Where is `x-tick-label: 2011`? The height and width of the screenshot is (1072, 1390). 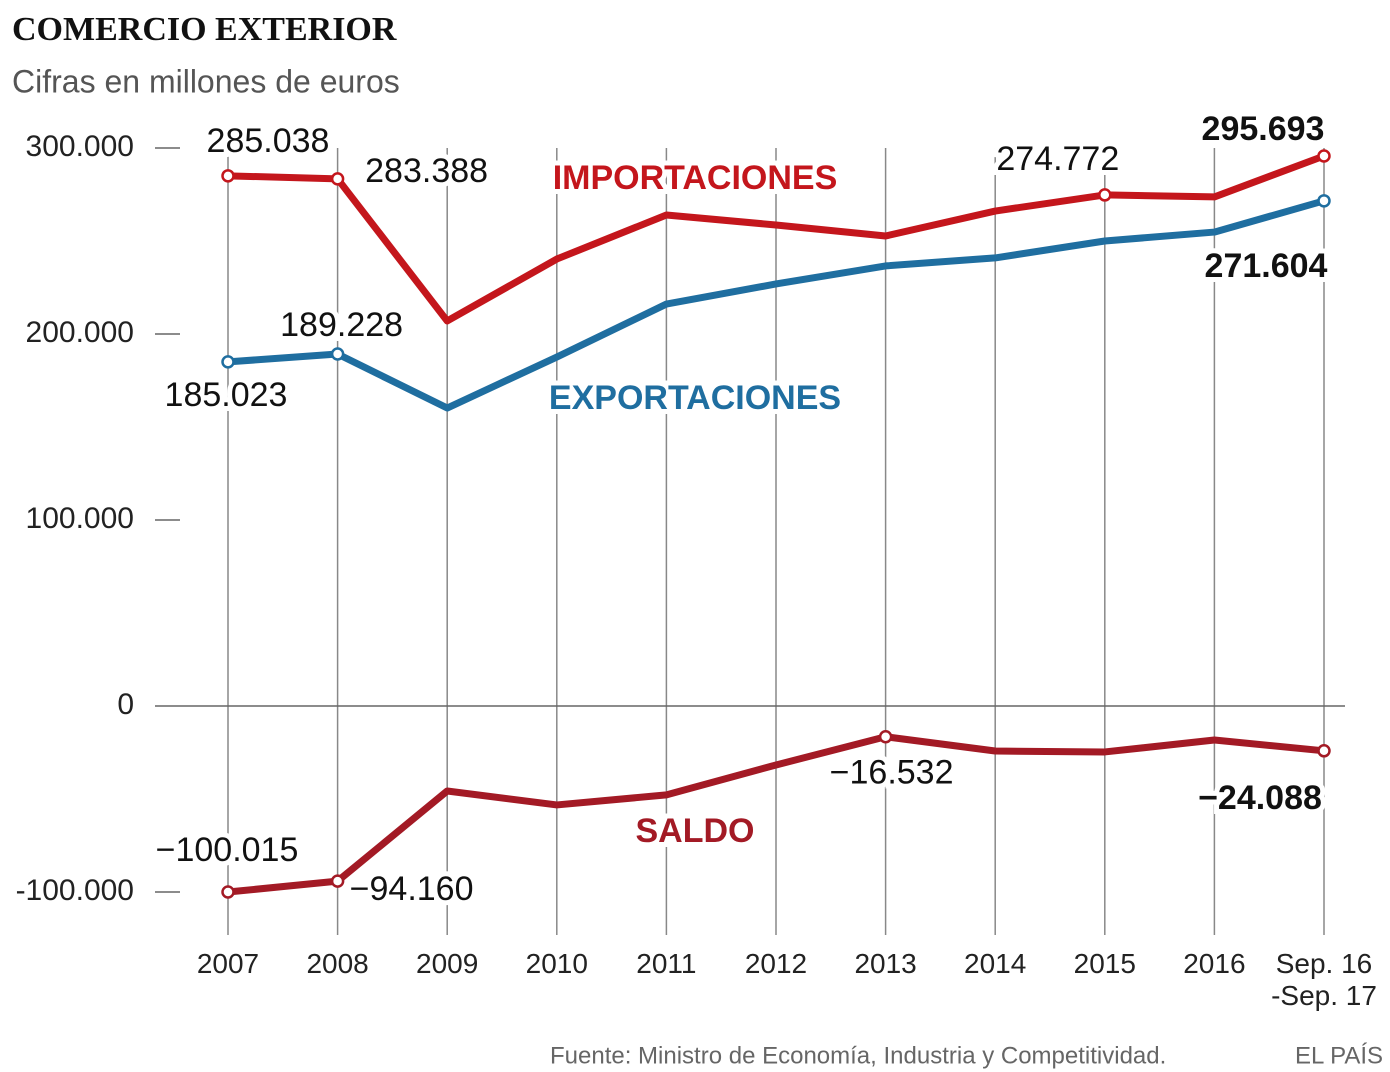 x-tick-label: 2011 is located at coordinates (666, 963).